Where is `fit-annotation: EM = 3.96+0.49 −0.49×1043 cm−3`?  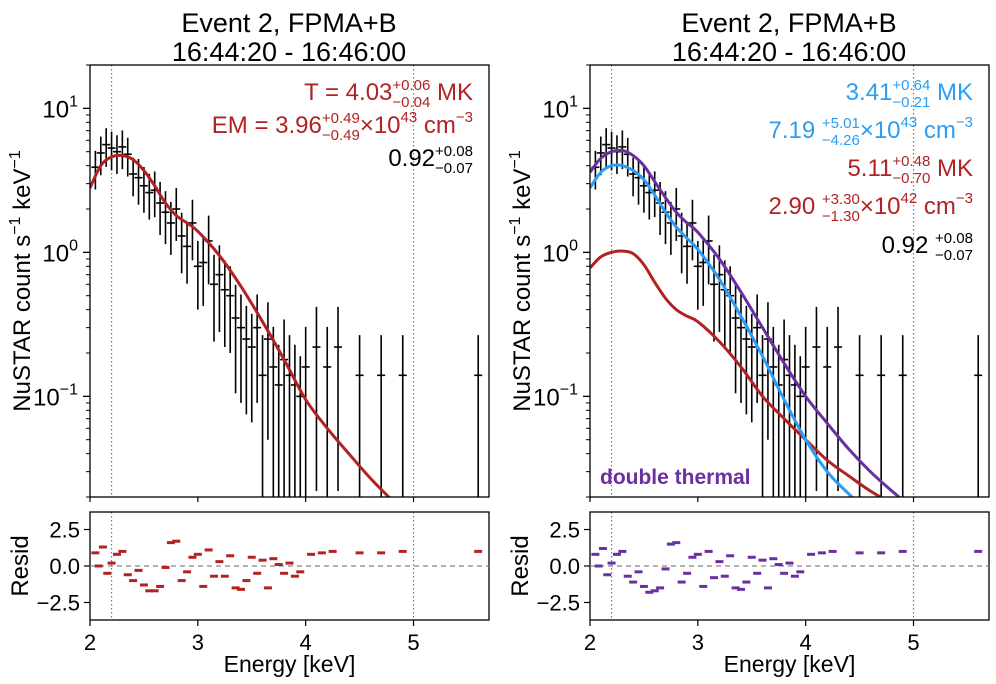 fit-annotation: EM = 3.96+0.49 −0.49×1043 cm−3 is located at coordinates (342, 126).